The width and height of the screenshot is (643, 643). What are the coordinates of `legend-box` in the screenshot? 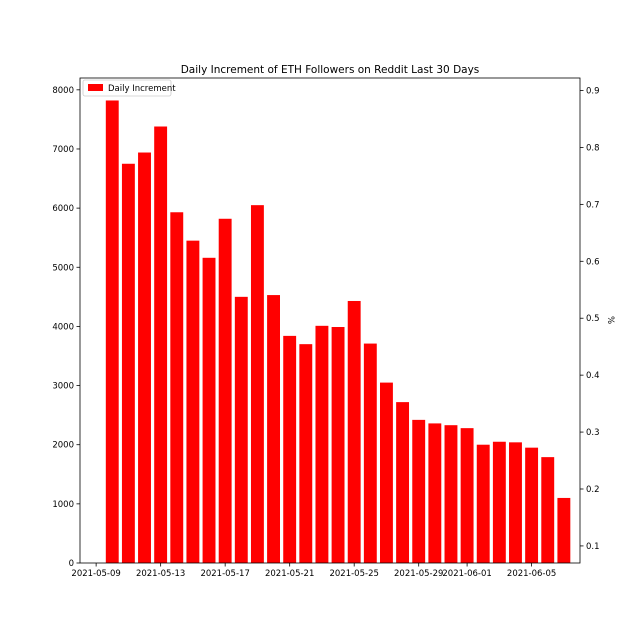 It's located at (127, 88).